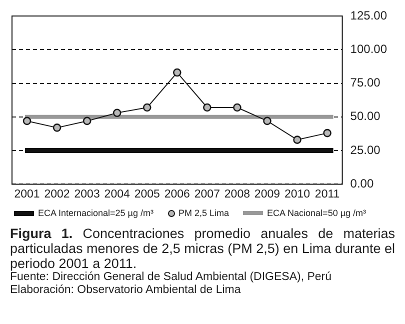  What do you see at coordinates (117, 194) in the screenshot?
I see `x-tick-label: 2004` at bounding box center [117, 194].